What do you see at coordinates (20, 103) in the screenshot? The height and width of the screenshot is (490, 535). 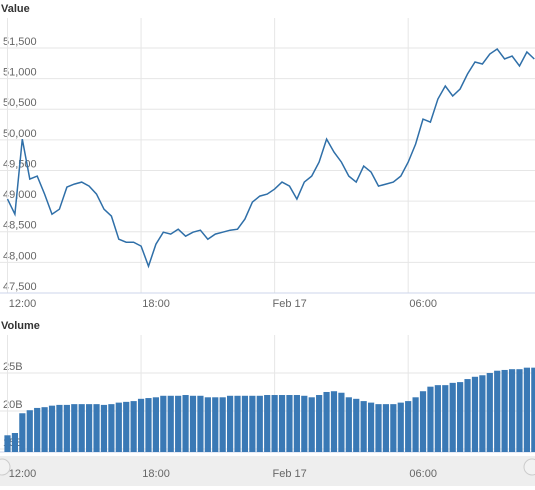 I see `y-tick-label: 50,500` at bounding box center [20, 103].